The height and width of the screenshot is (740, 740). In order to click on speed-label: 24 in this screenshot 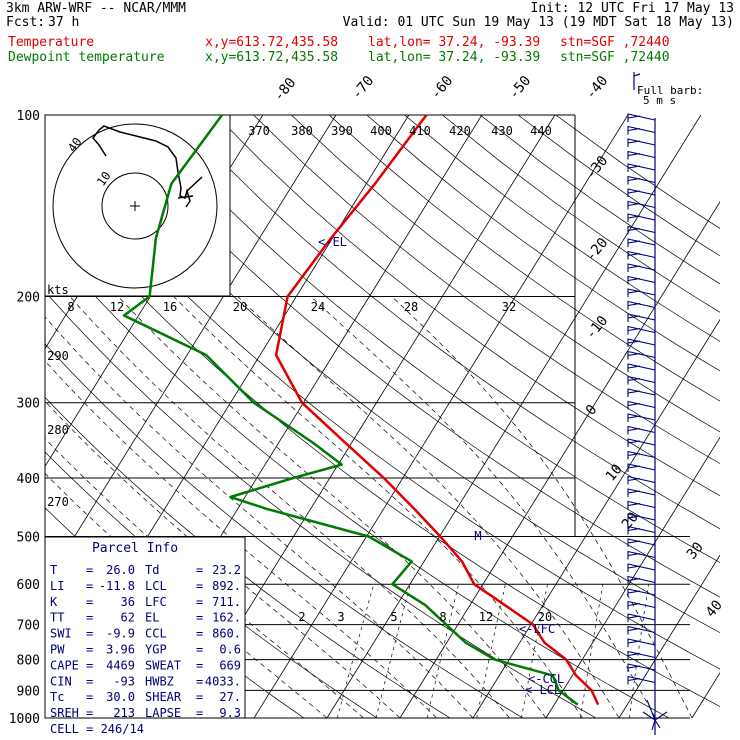, I will do `click(318, 307)`.